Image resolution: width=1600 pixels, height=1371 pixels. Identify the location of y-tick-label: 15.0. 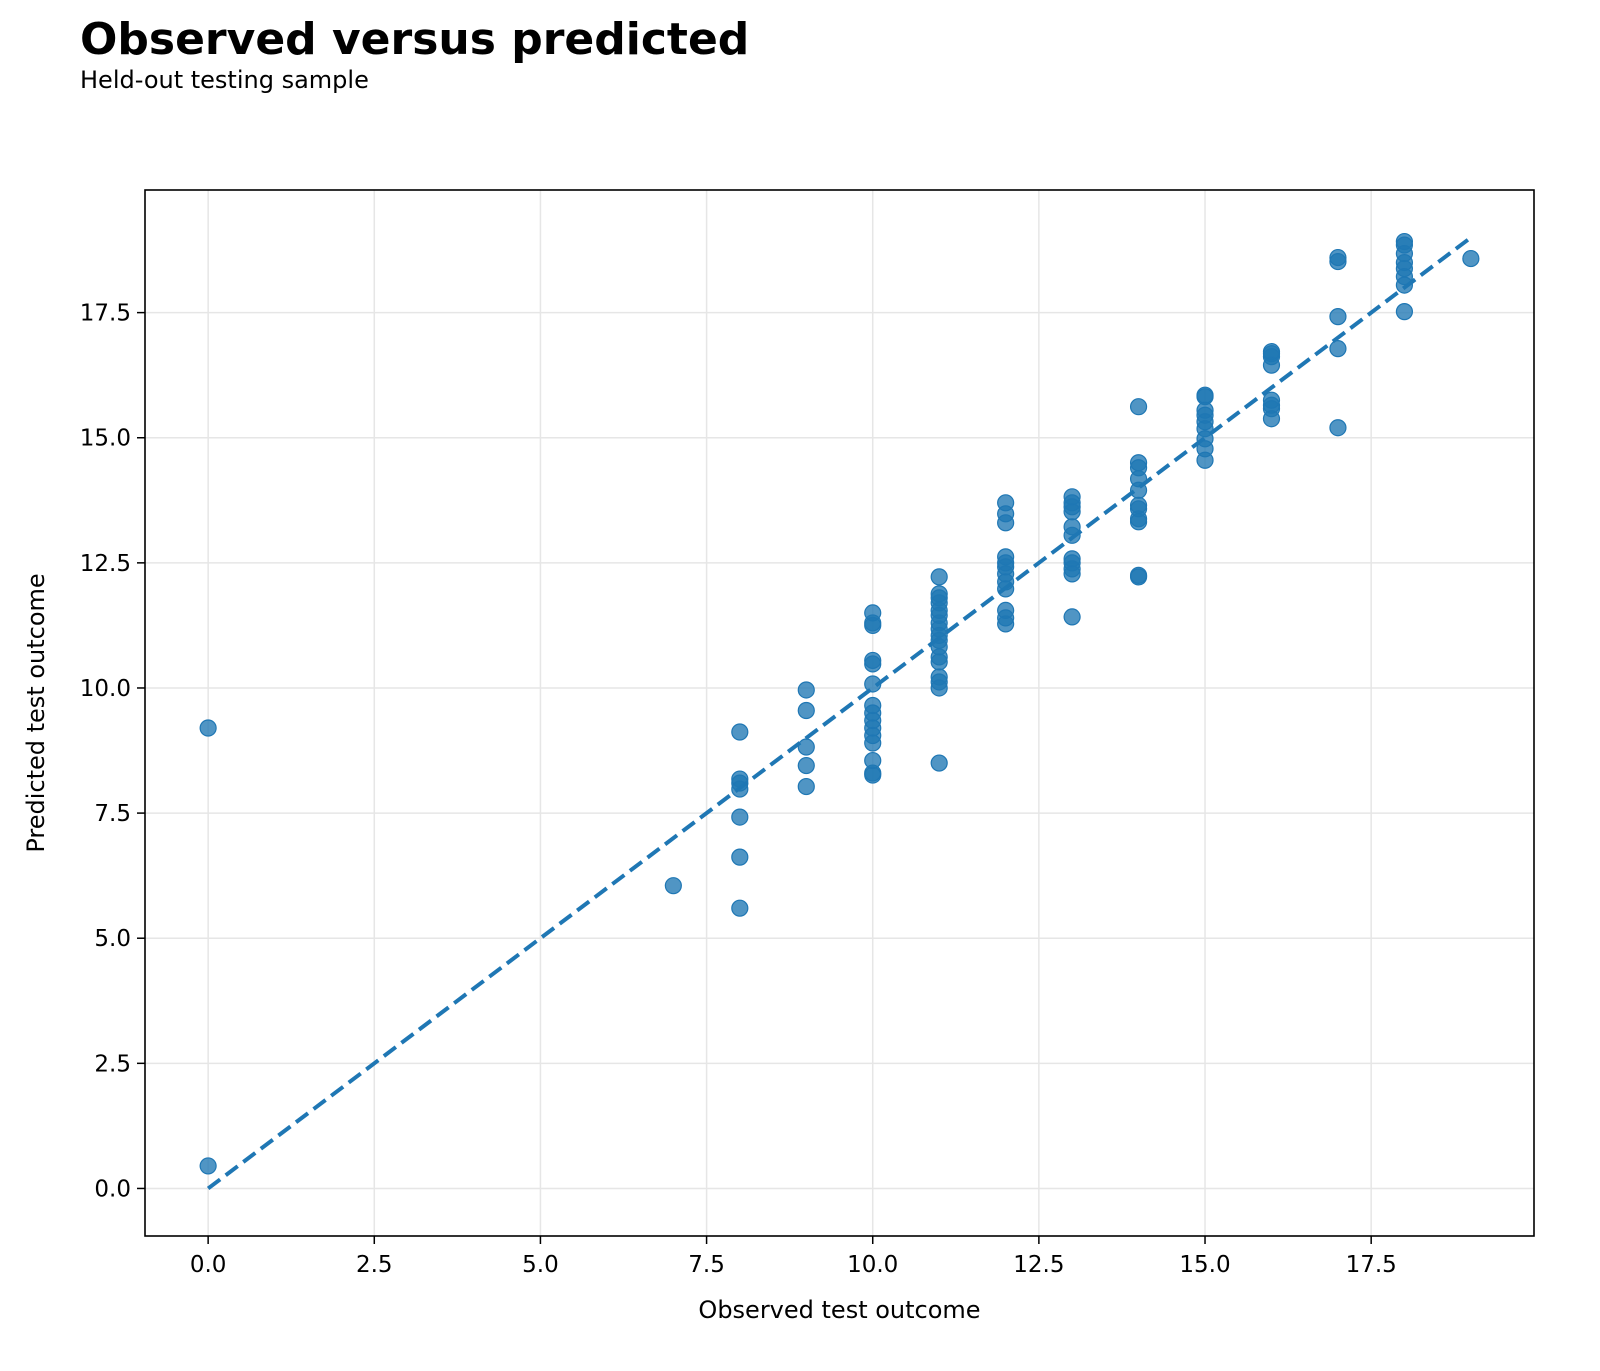
(105, 439).